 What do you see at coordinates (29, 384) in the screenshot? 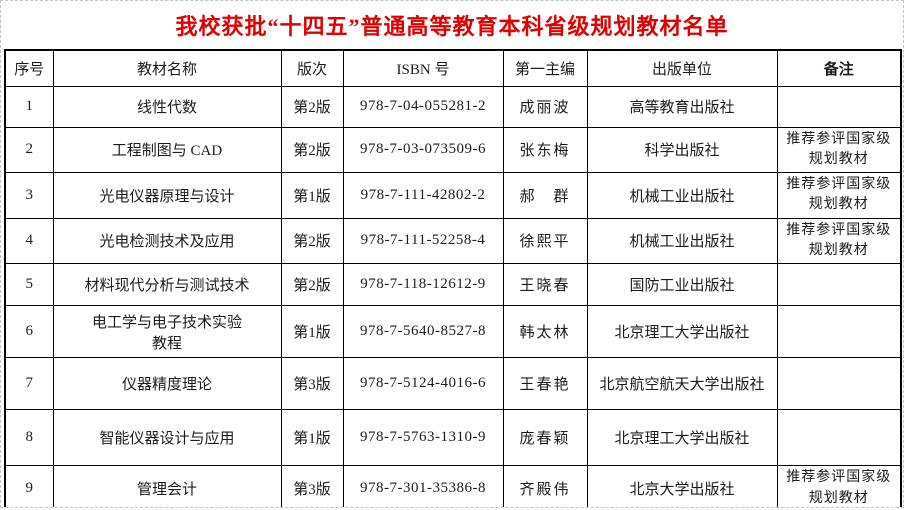
I see `cell-no: 7` at bounding box center [29, 384].